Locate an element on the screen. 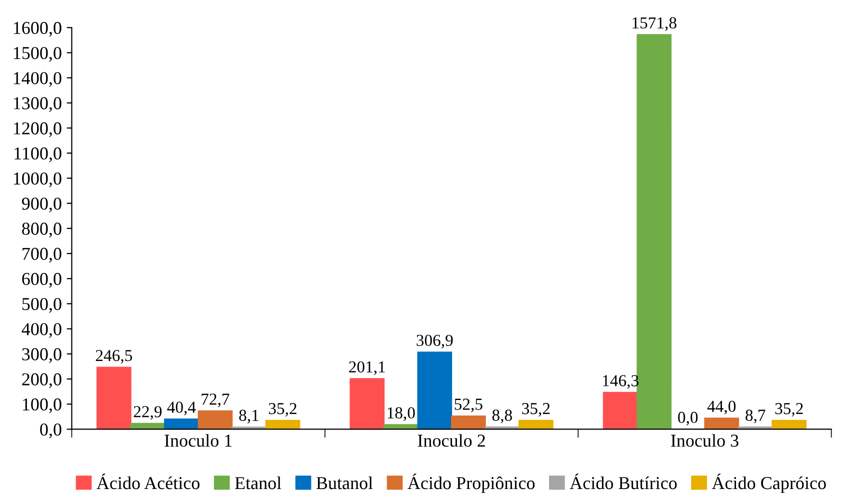 This screenshot has height=502, width=844. y-tick-label: 700,0 is located at coordinates (42, 255).